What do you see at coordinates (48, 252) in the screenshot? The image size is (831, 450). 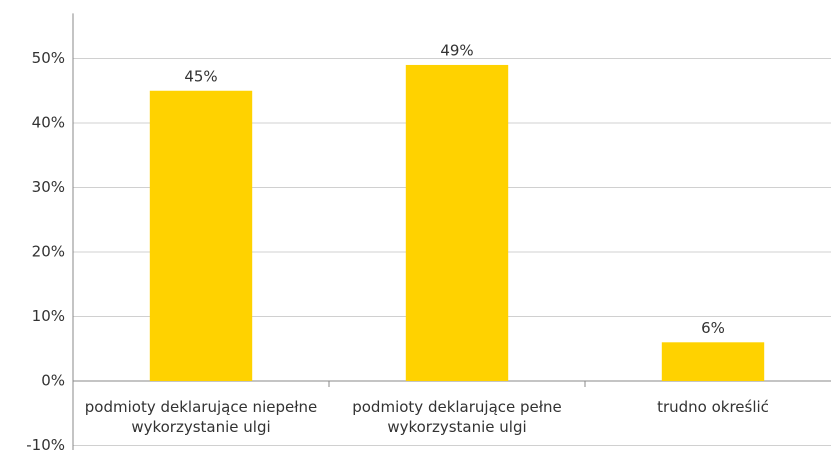 I see `y-tick-label: 20%` at bounding box center [48, 252].